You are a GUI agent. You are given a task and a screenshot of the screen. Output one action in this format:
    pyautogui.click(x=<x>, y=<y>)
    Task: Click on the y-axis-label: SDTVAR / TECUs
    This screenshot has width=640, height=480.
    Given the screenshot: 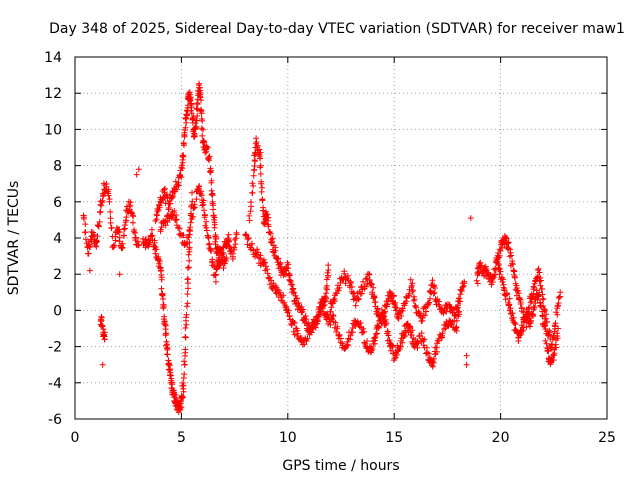 What is the action you would take?
    pyautogui.click(x=14, y=238)
    